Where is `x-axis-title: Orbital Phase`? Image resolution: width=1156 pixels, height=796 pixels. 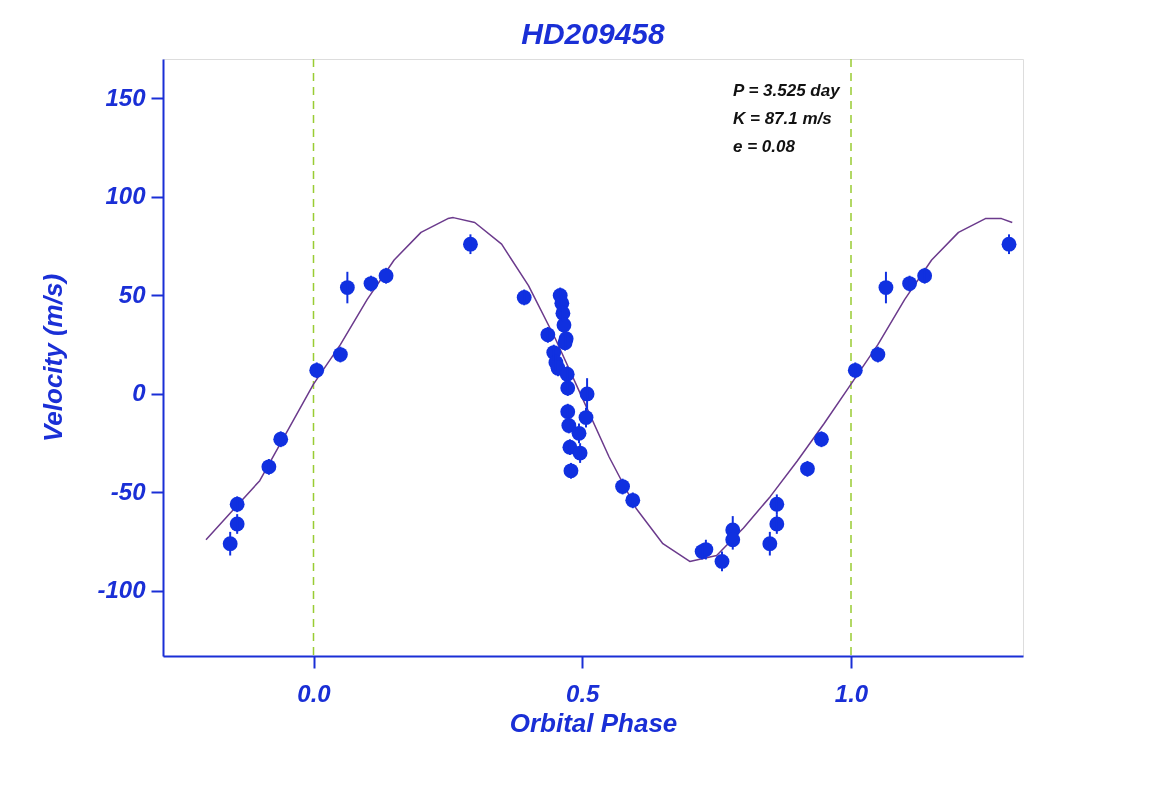 x-axis-title: Orbital Phase is located at coordinates (593, 722).